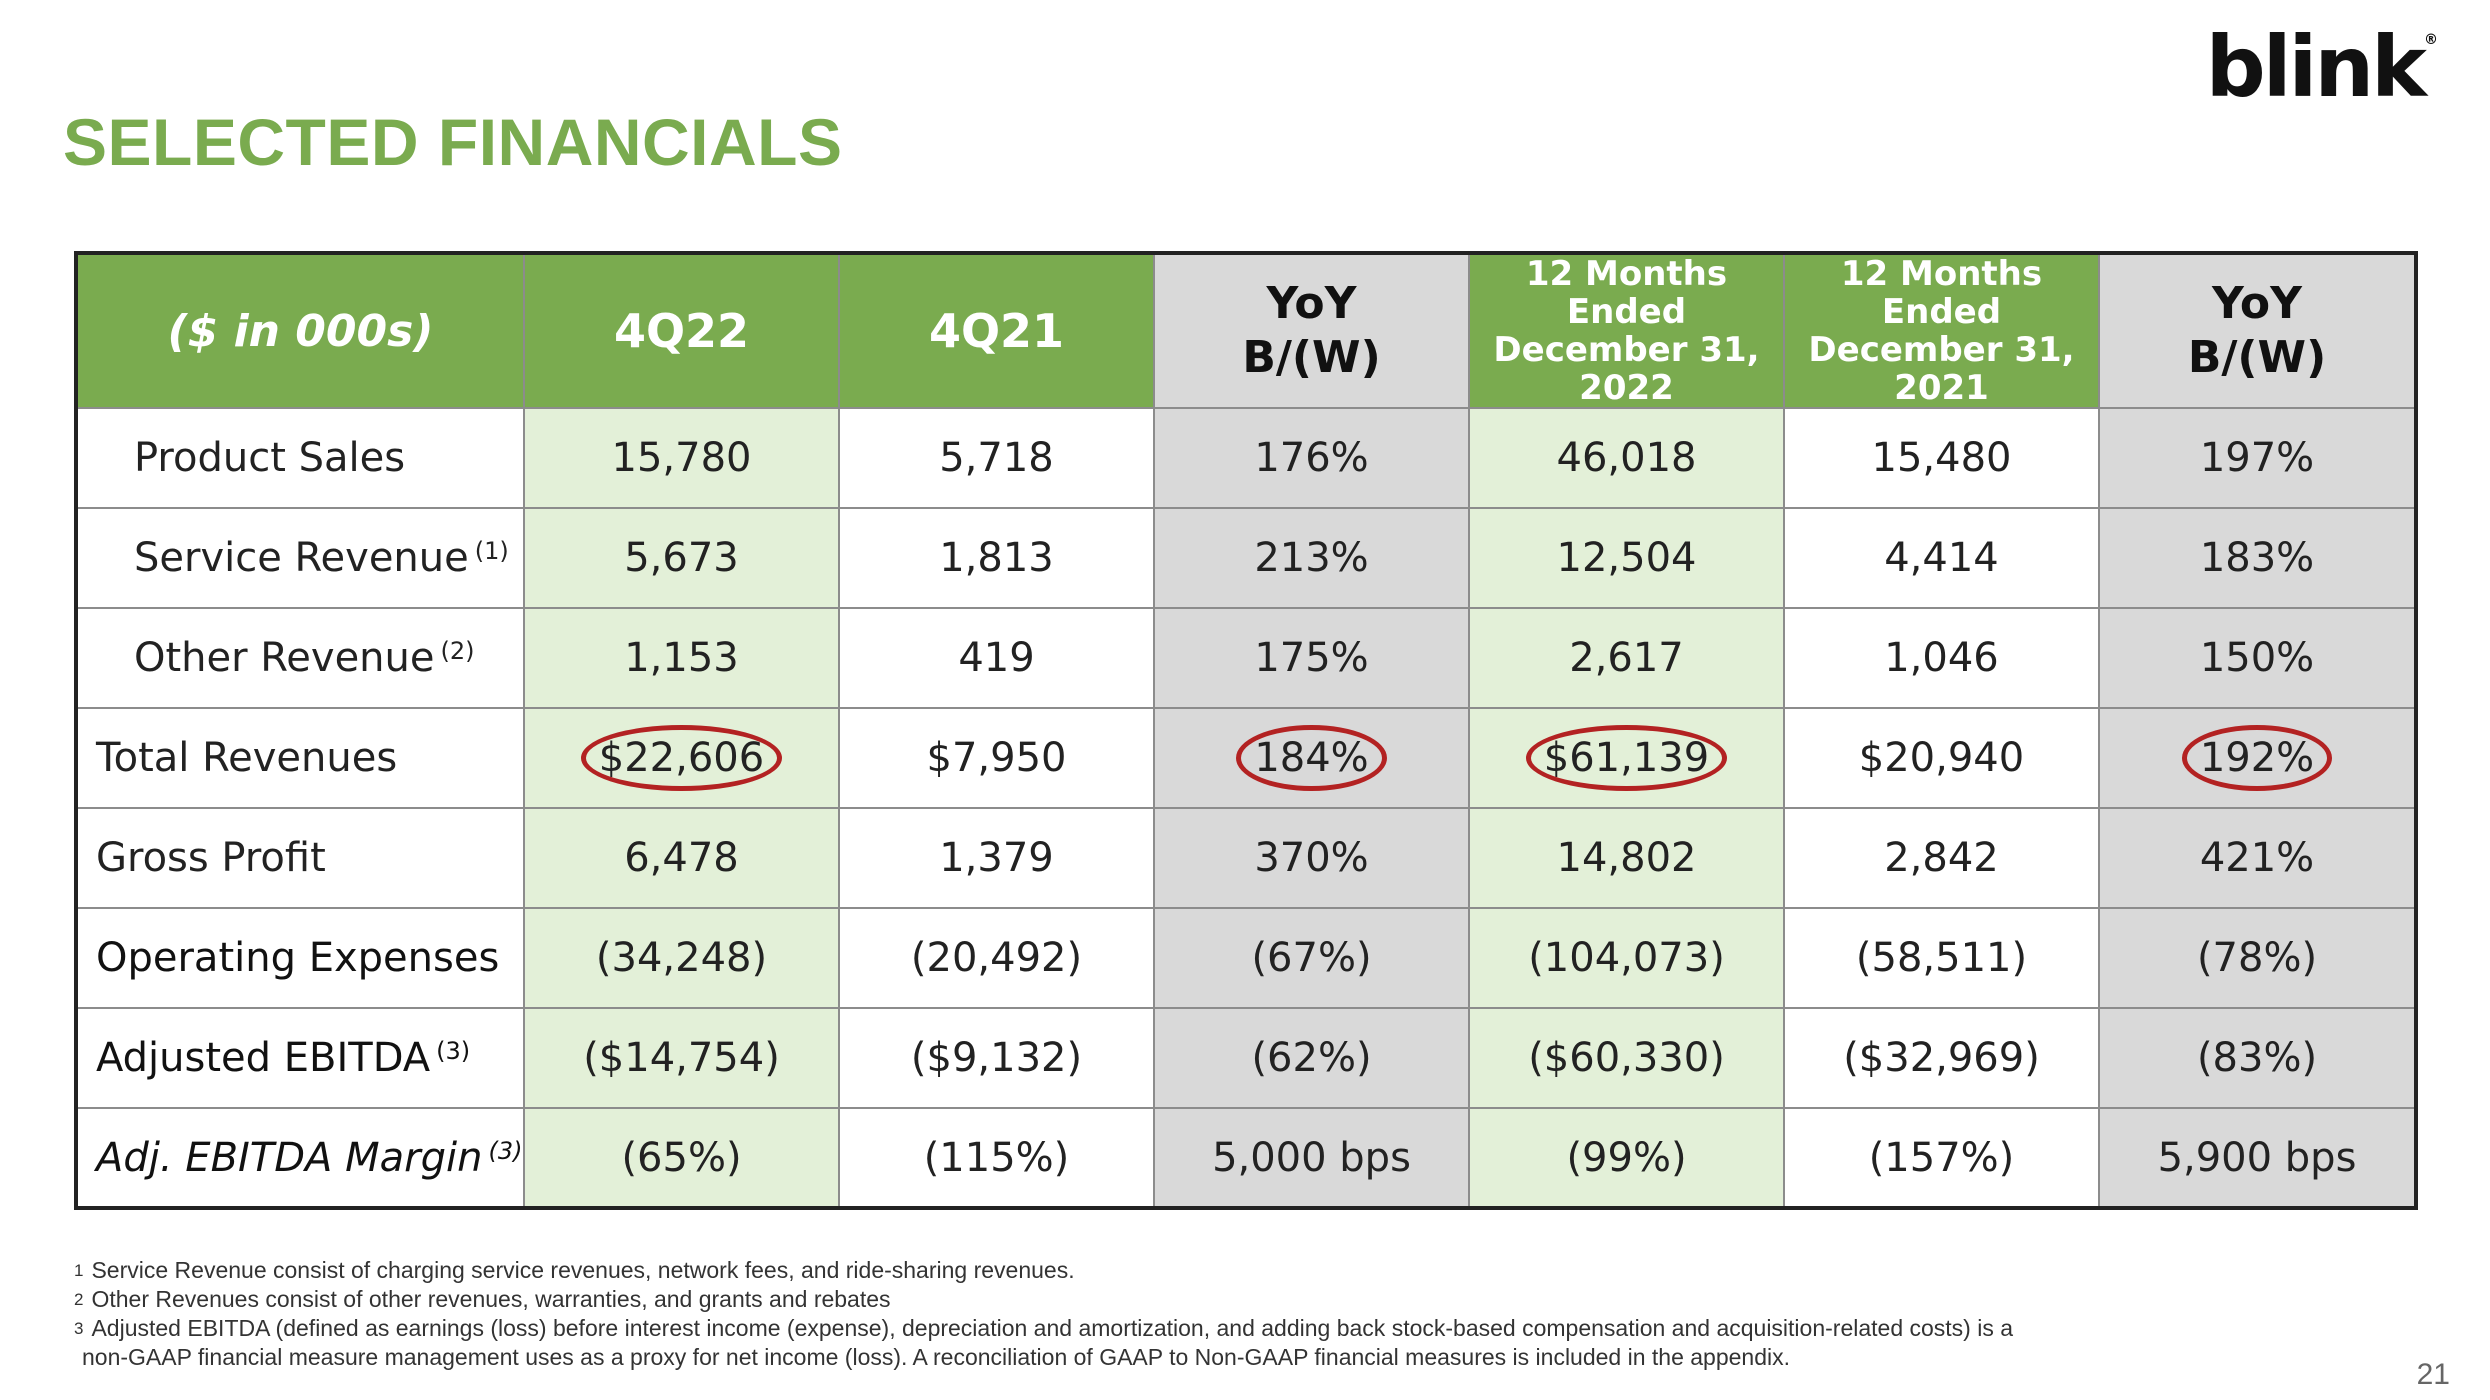 The height and width of the screenshot is (1400, 2490). Describe the element at coordinates (79, 1328) in the screenshot. I see `footnote-number: 3` at that location.